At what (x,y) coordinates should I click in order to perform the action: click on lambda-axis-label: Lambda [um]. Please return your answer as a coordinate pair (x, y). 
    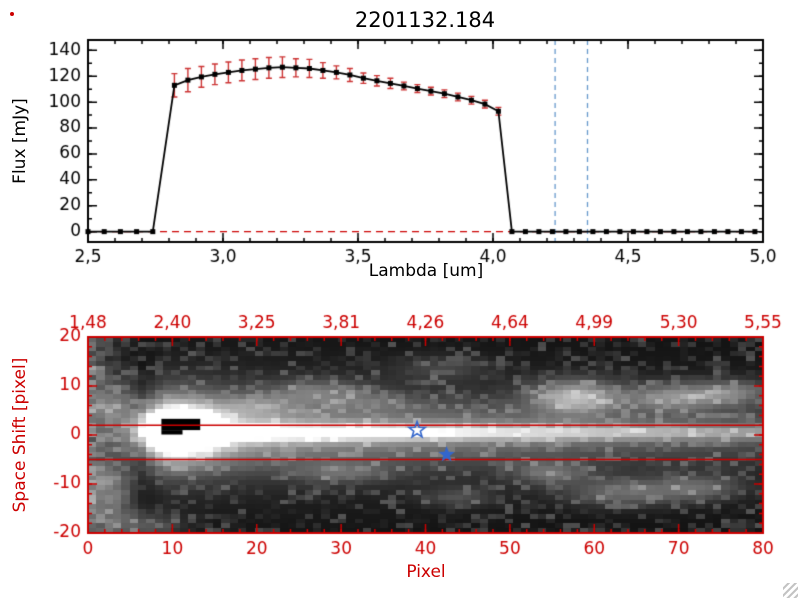
    Looking at the image, I should click on (426, 271).